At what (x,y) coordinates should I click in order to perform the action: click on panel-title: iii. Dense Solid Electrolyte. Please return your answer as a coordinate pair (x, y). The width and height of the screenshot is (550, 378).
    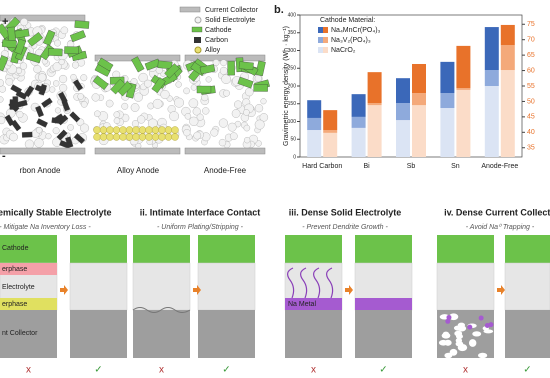
    Looking at the image, I should click on (345, 212).